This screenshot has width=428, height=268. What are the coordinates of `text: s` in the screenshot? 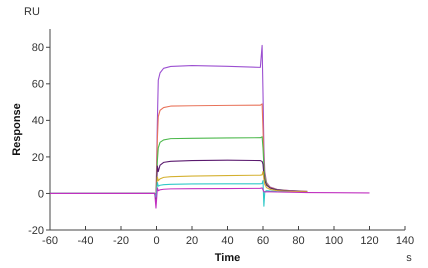 It's located at (409, 258).